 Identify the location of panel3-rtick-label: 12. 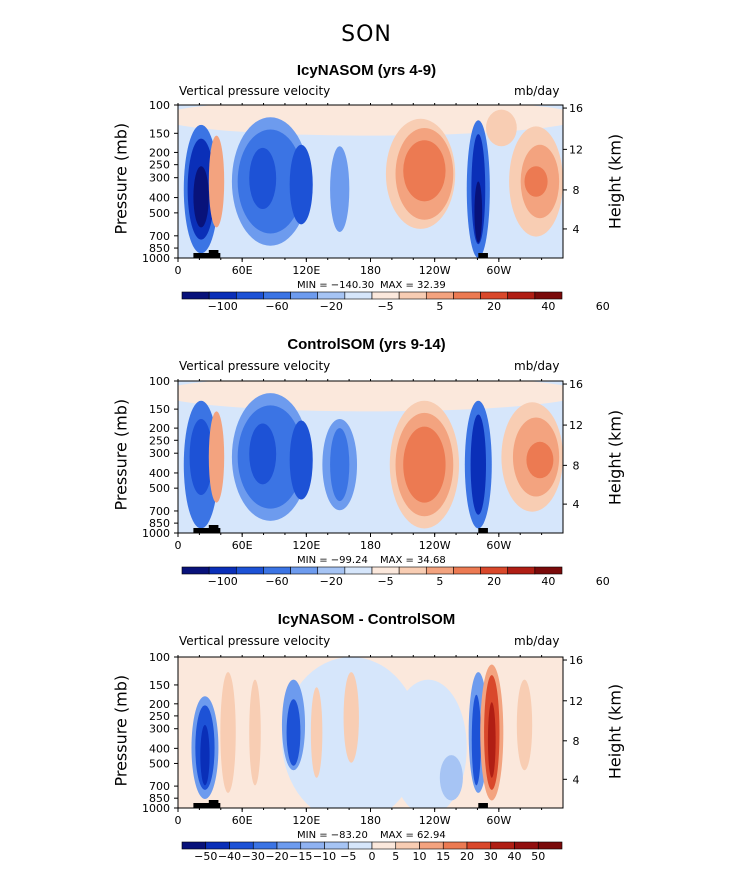
(576, 701).